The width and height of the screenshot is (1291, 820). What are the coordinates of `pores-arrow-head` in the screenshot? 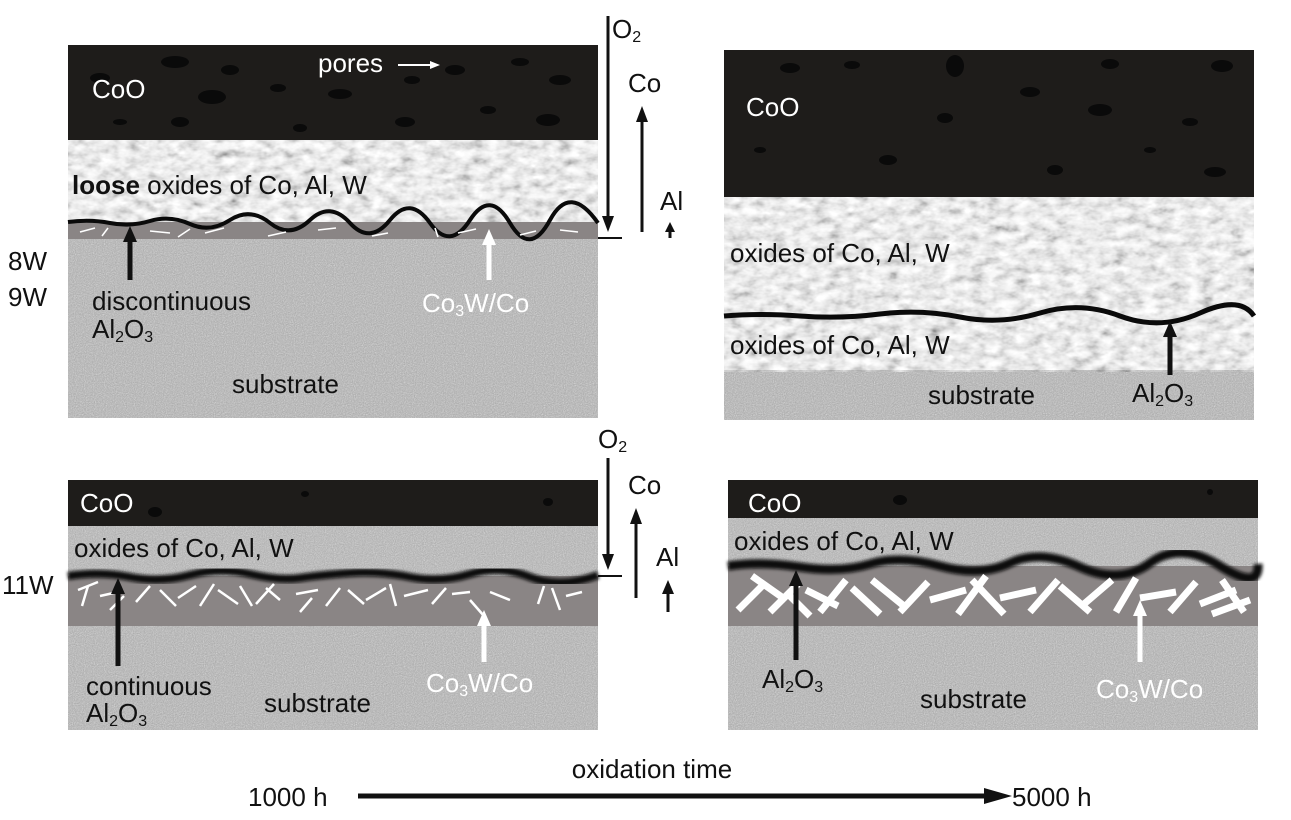 It's located at (435, 65).